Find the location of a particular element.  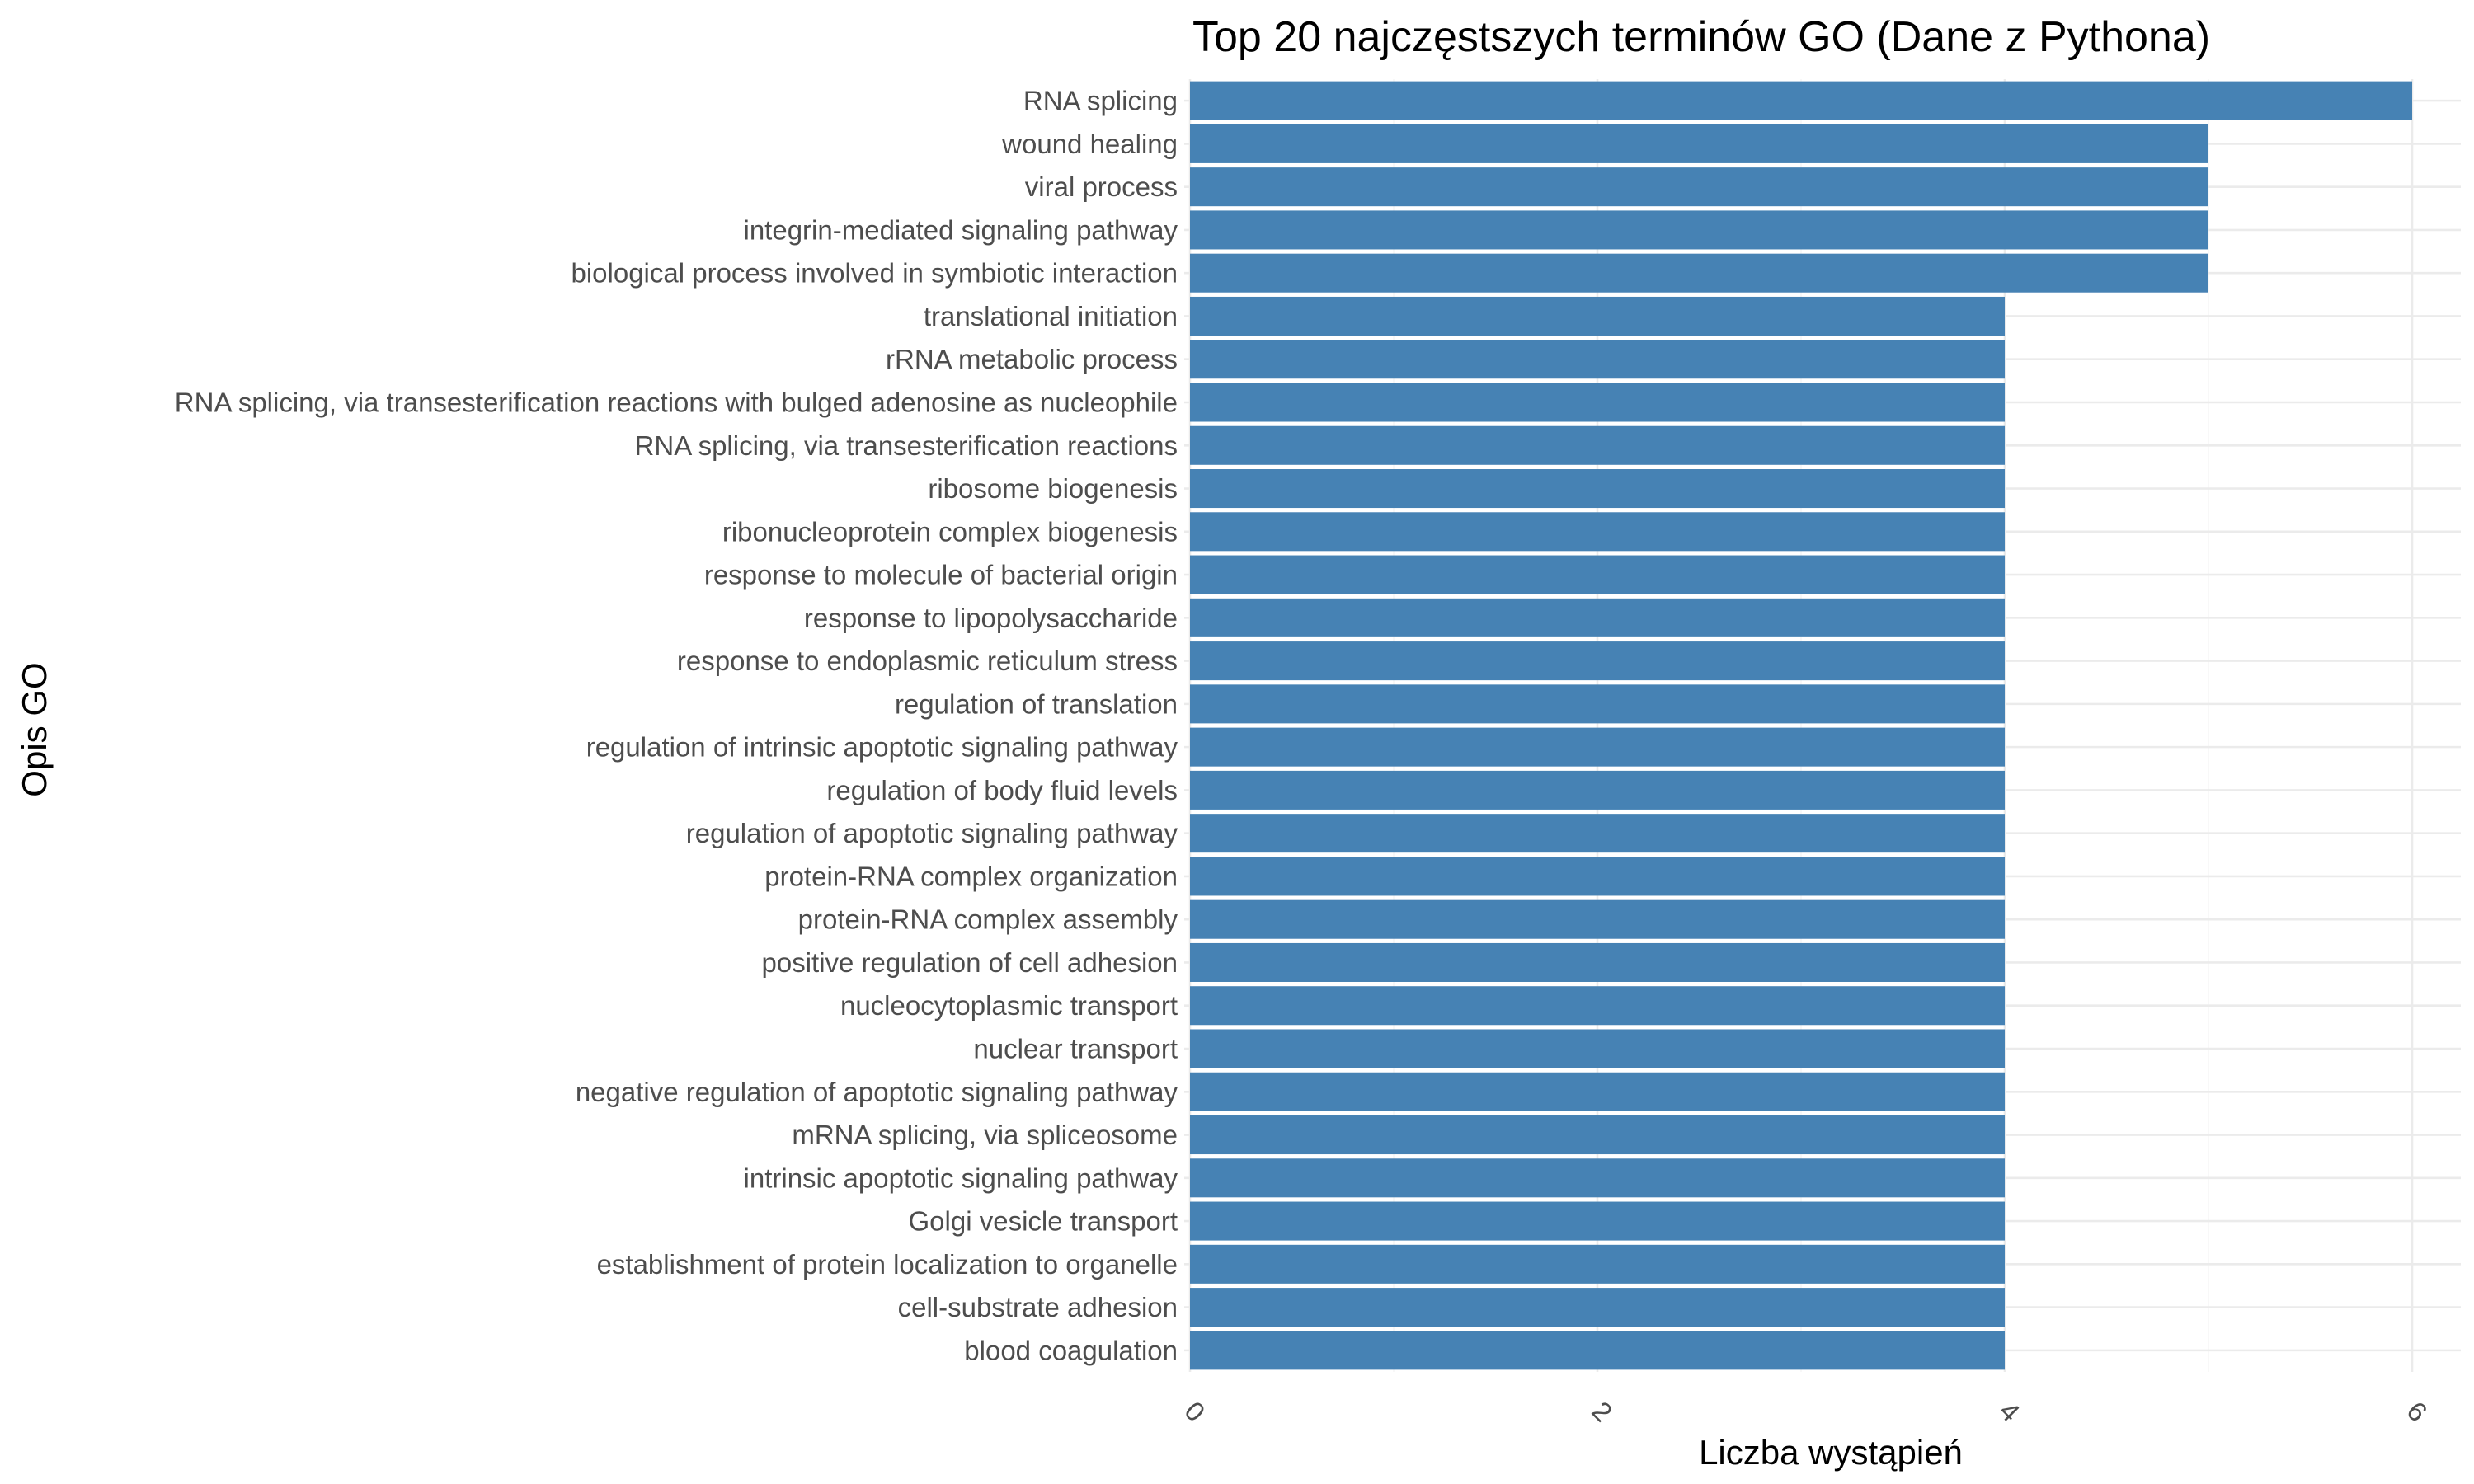

y-tick-label: wound healing is located at coordinates (1089, 144).